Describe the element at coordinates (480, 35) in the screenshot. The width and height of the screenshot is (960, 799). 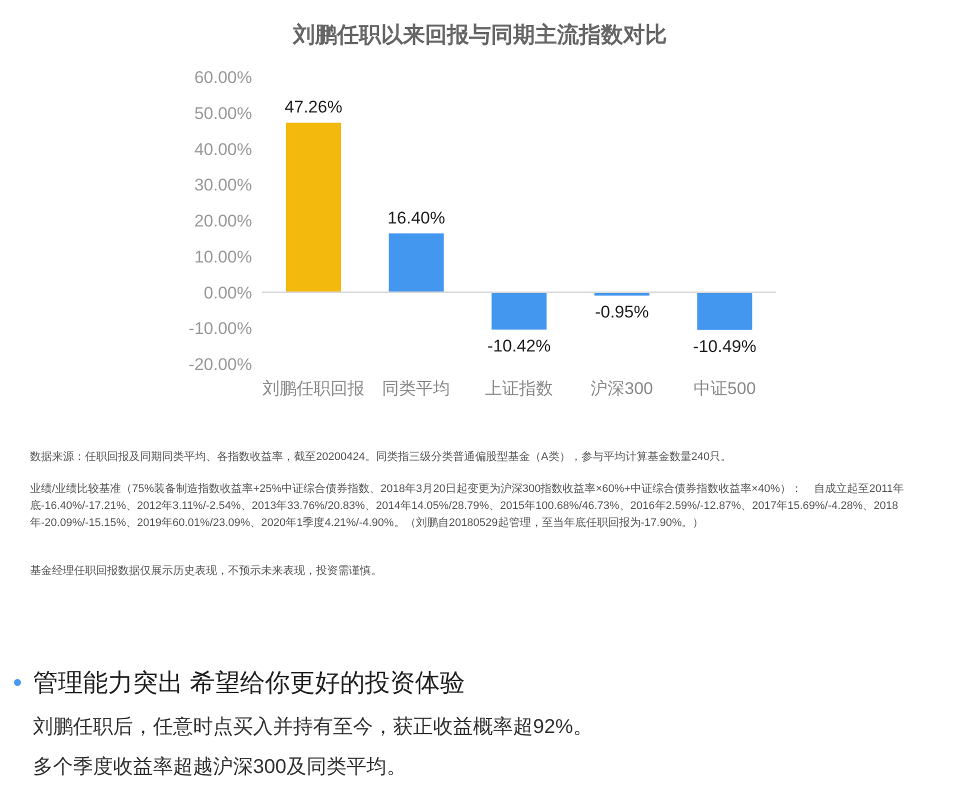
I see `chart-title: 刘鹏任职以来回报与同期主流指数对比` at that location.